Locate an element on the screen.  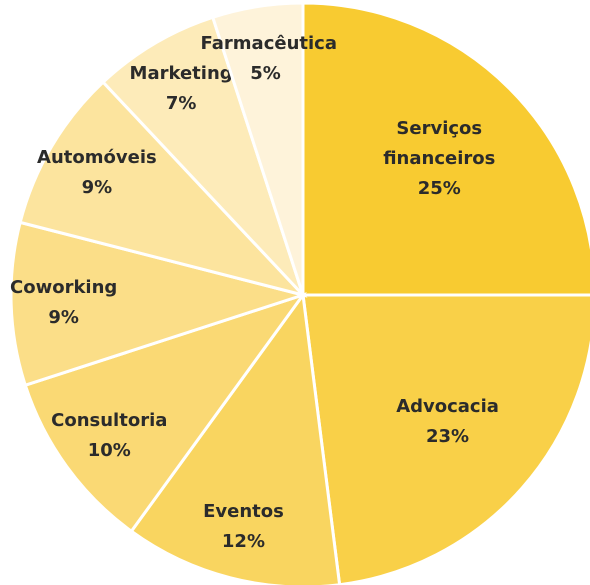
category-label: Consultoria is located at coordinates (109, 420).